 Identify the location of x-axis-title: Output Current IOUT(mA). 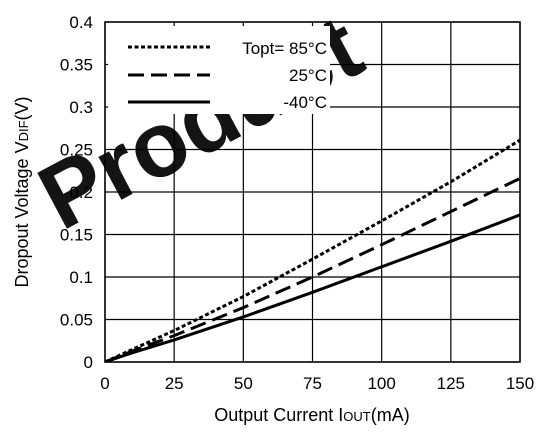
(312, 415).